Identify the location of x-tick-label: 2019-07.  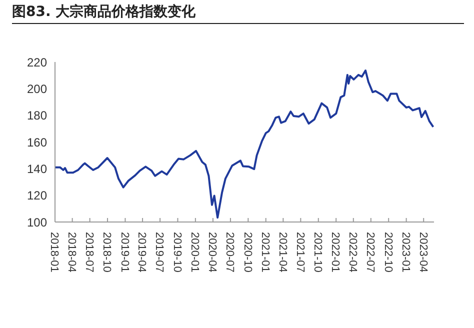
(159, 252).